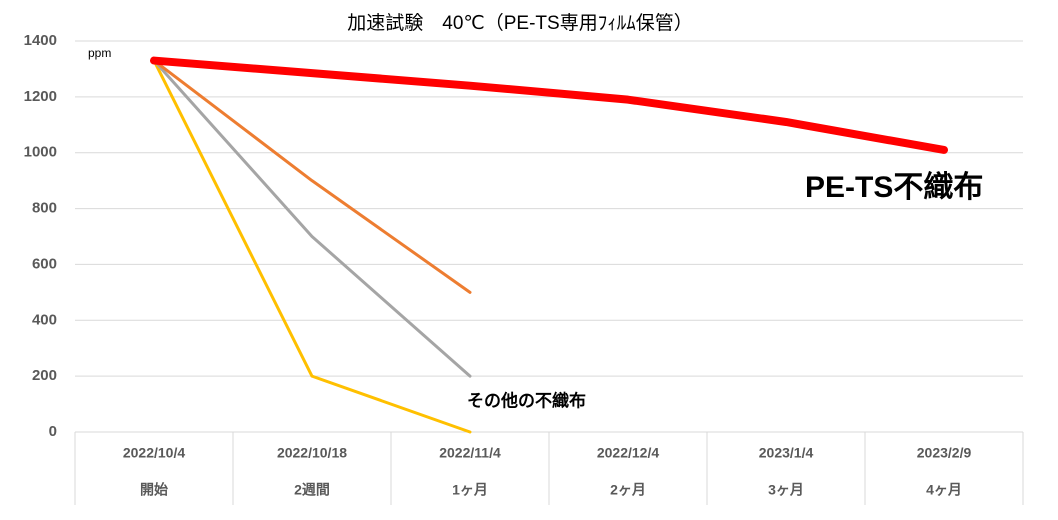  Describe the element at coordinates (944, 490) in the screenshot. I see `x-tick-sublabel: 4ヶ月` at that location.